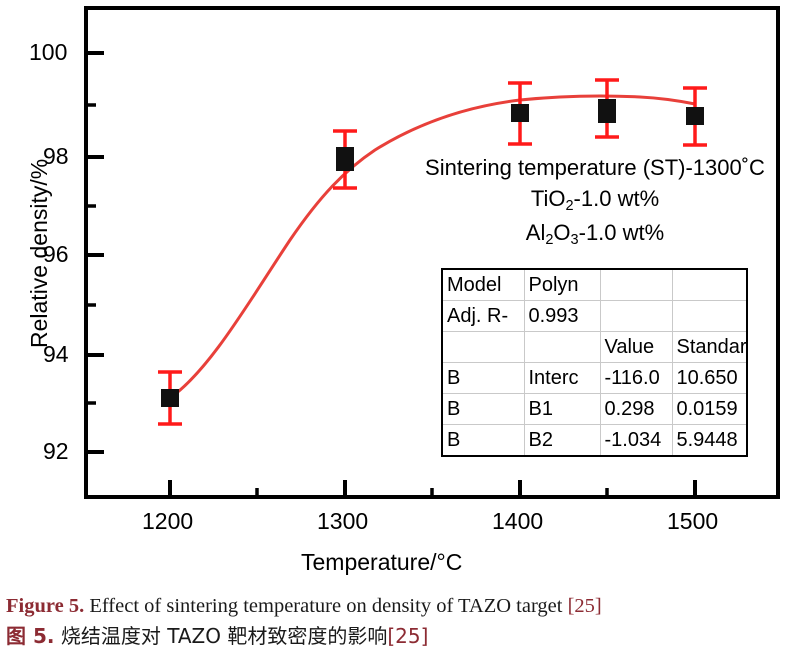  I want to click on table-row: B B2 -1.034 5.9448, so click(594, 440).